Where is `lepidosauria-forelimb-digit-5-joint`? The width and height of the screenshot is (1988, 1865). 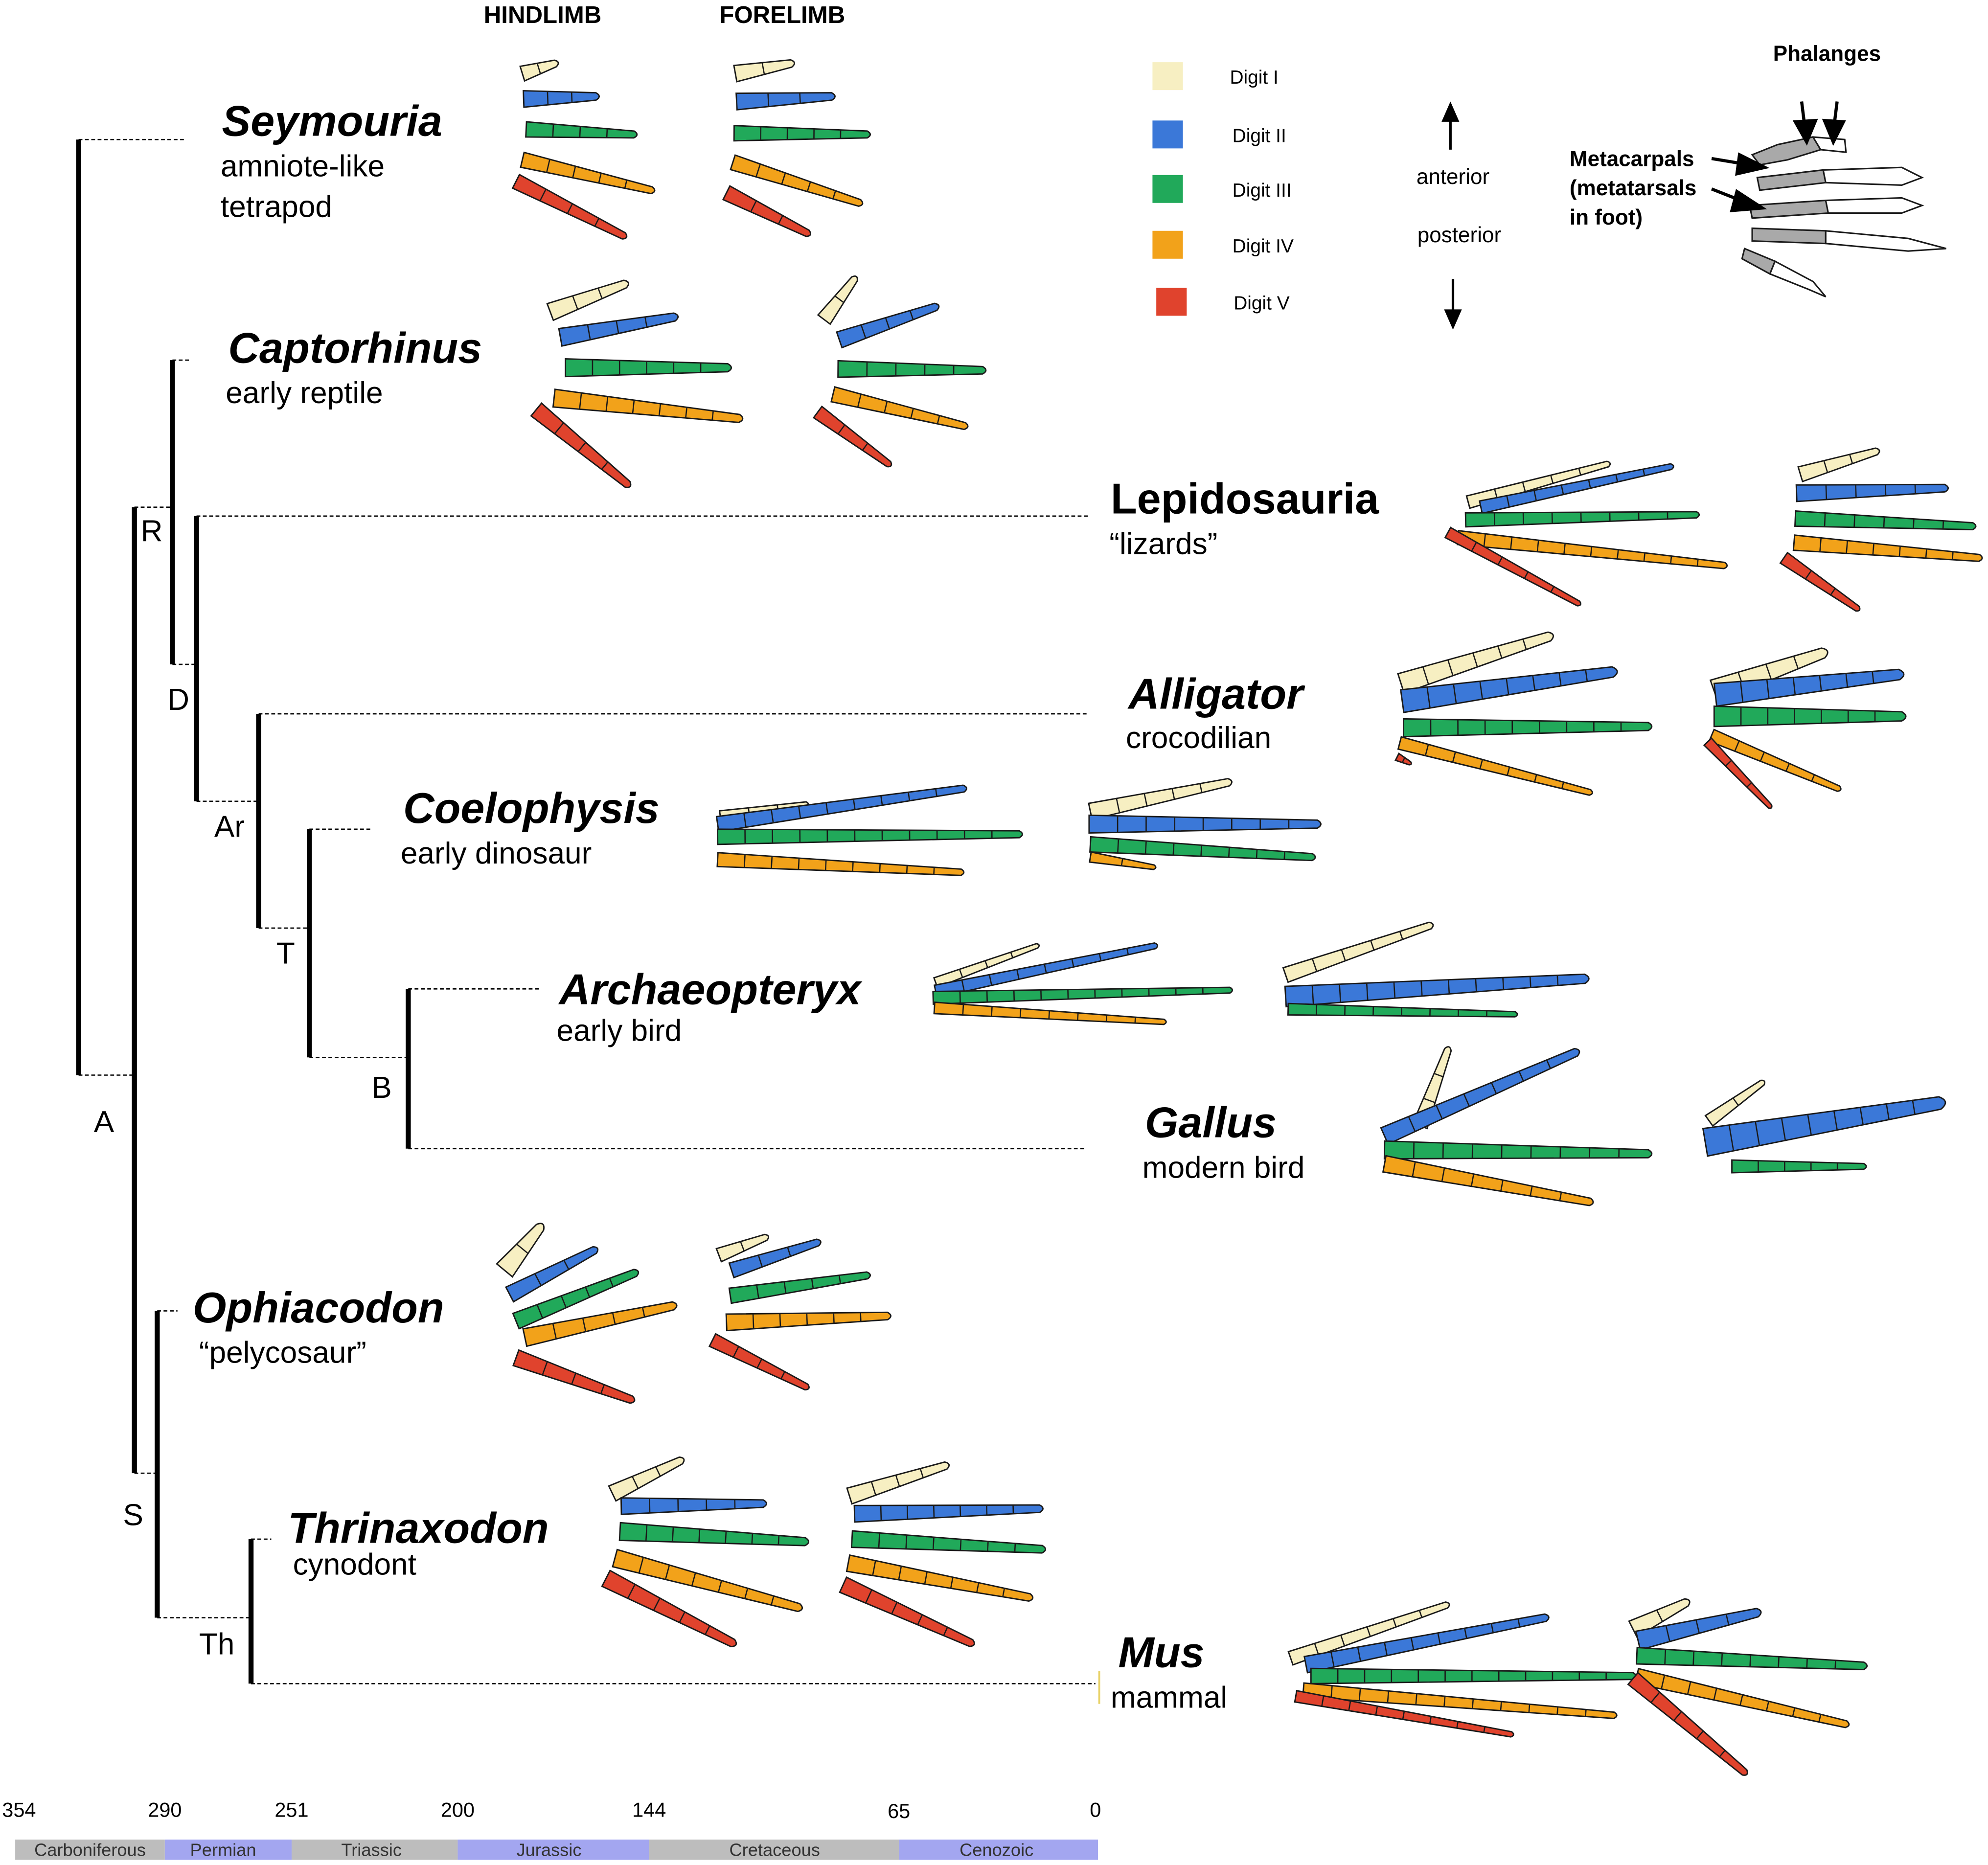 lepidosauria-forelimb-digit-5-joint is located at coordinates (1808, 575).